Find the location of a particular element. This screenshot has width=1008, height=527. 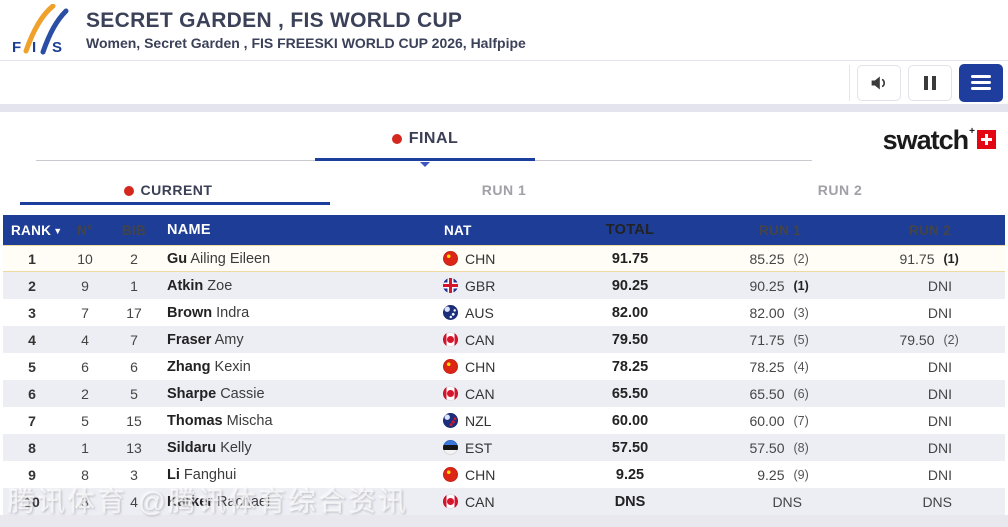

athlete-name: Thomas Mischa is located at coordinates (220, 420).